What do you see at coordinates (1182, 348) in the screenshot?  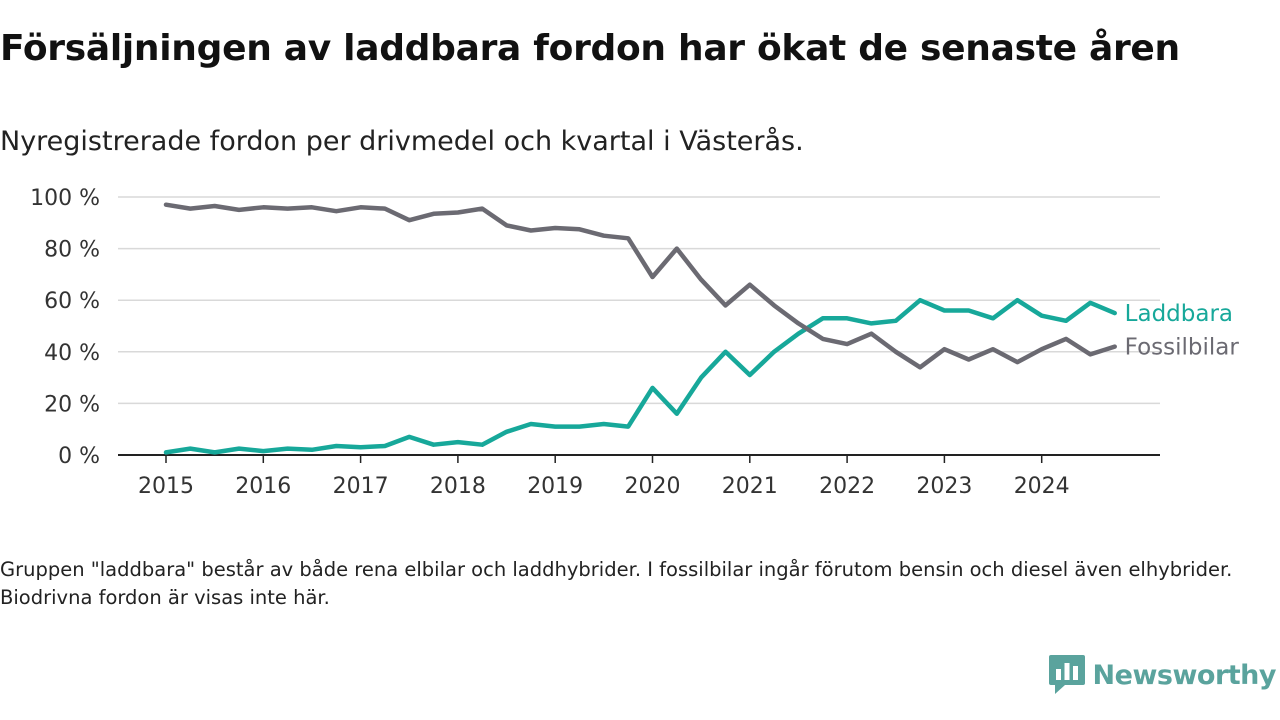 I see `series-label-fossilbilar: Fossilbilar` at bounding box center [1182, 348].